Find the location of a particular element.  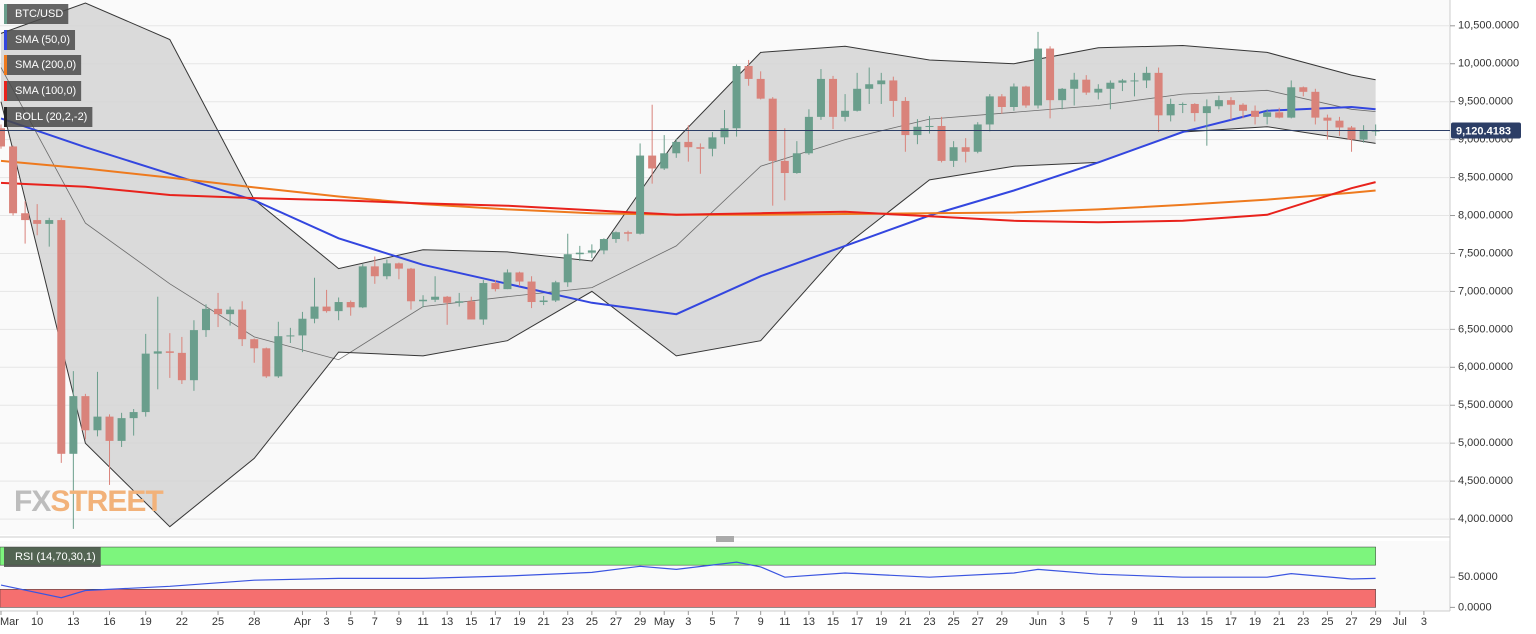

rsi-line is located at coordinates (688, 580).